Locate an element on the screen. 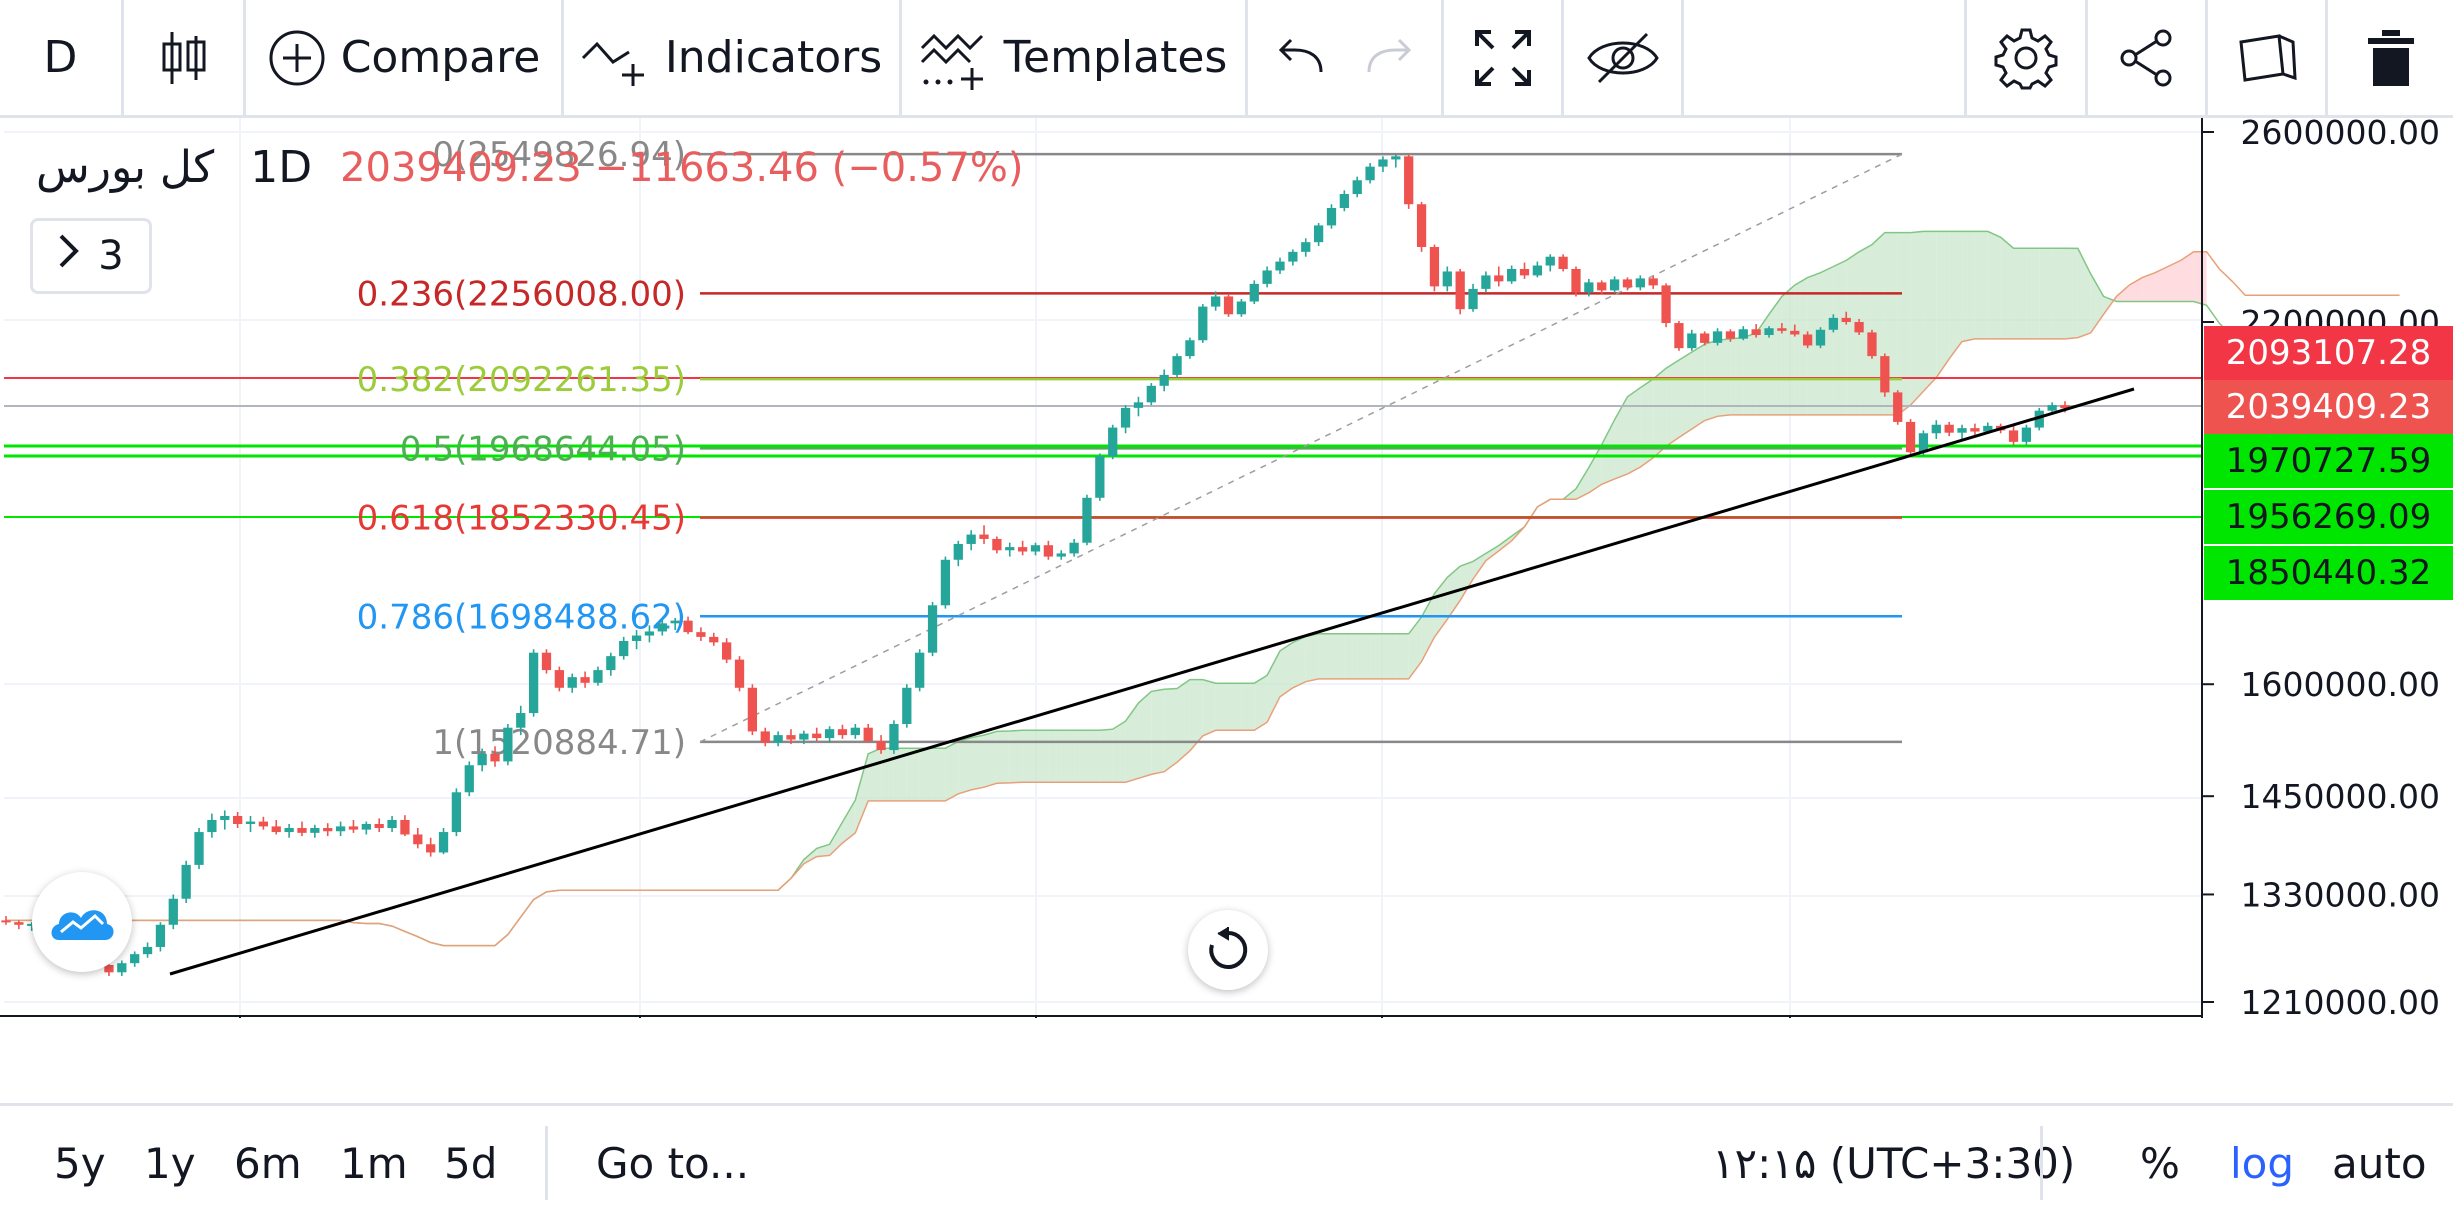 The height and width of the screenshot is (1220, 2453). percent-toggle: % is located at coordinates (2160, 1163).